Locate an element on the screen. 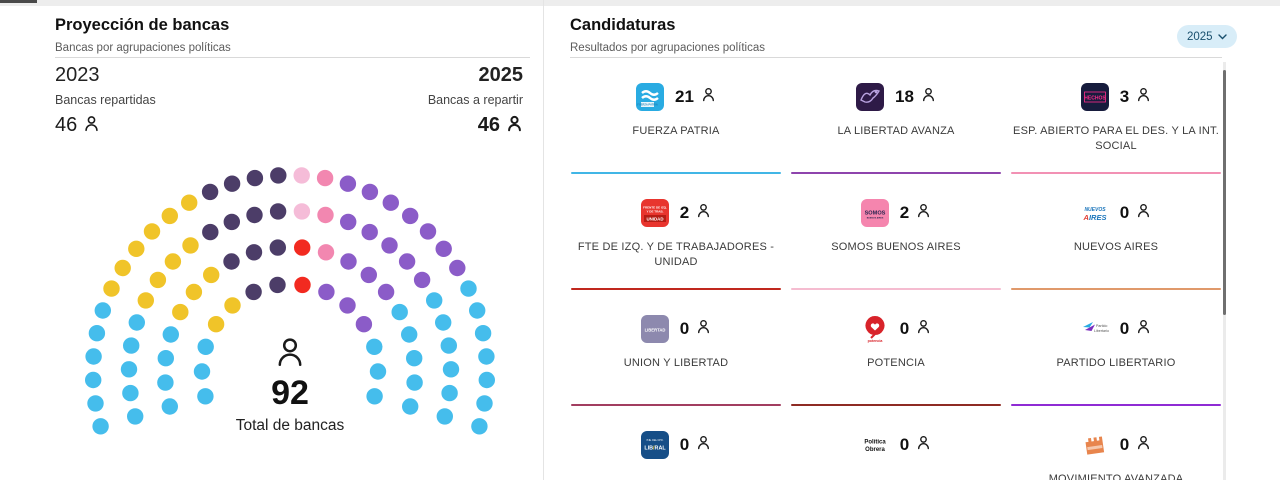 The width and height of the screenshot is (1280, 480). year-filter-dropdown: 2025 is located at coordinates (1207, 36).